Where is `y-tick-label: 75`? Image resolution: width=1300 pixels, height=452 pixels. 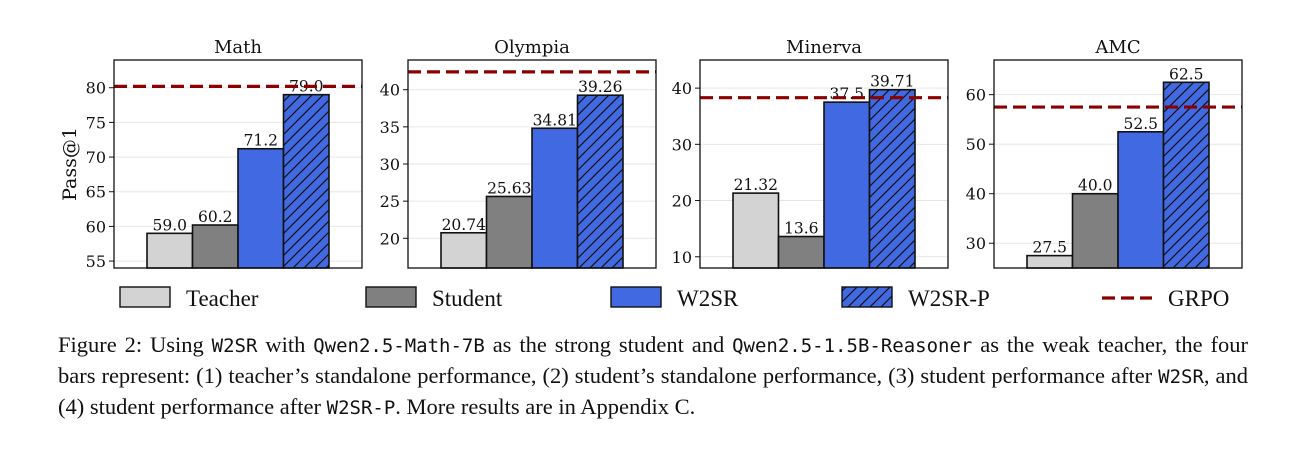 y-tick-label: 75 is located at coordinates (96, 122).